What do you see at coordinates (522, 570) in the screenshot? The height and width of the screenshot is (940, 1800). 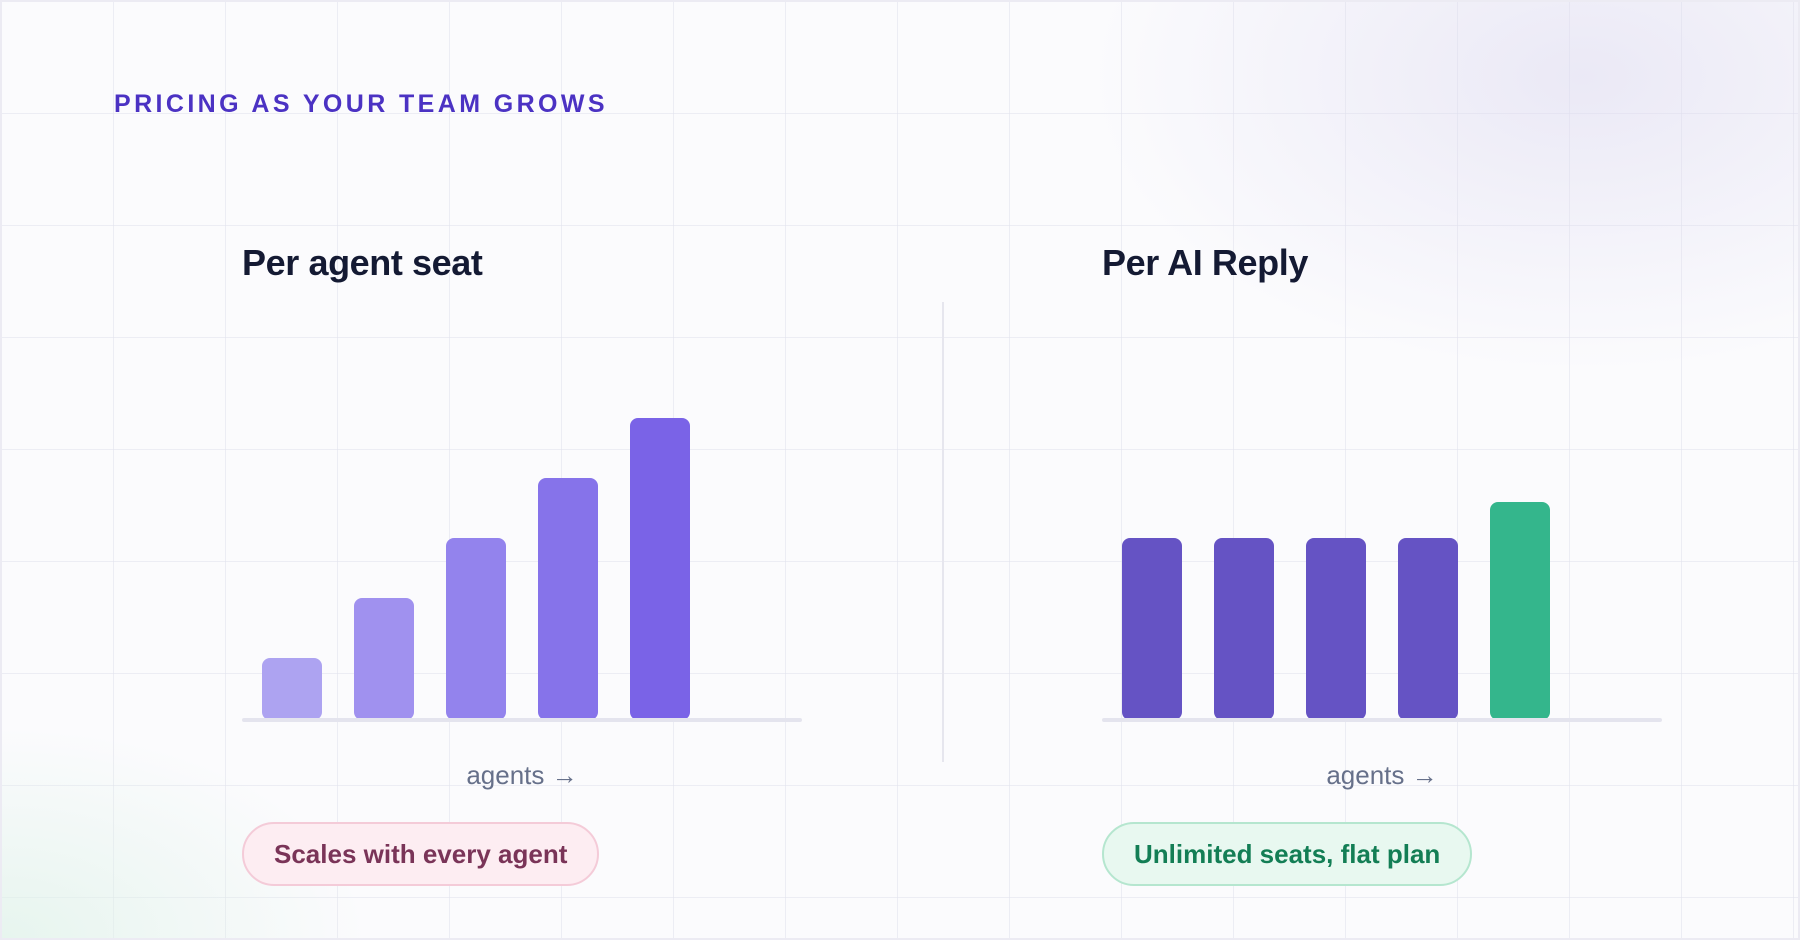 I see `bar-chart-per-agent-seat` at bounding box center [522, 570].